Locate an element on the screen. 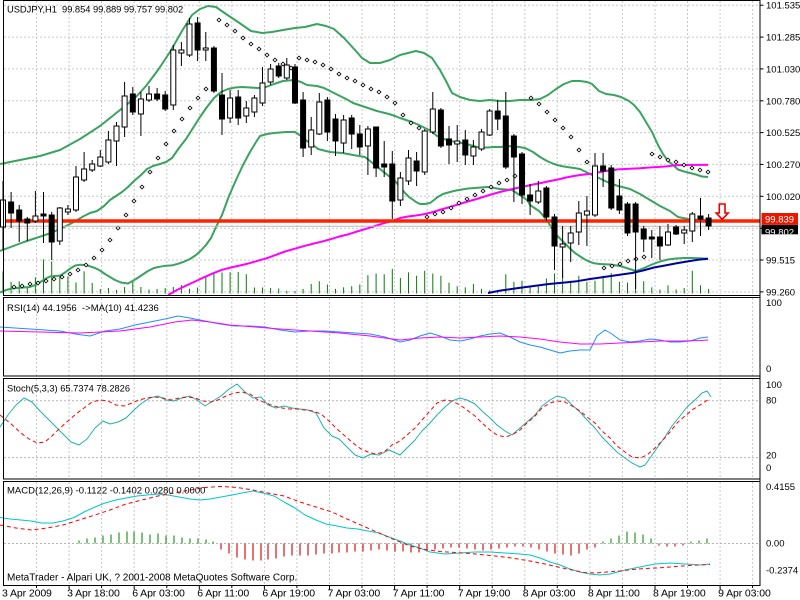  svg-text: 7 Apr 03:00 is located at coordinates (354, 594).